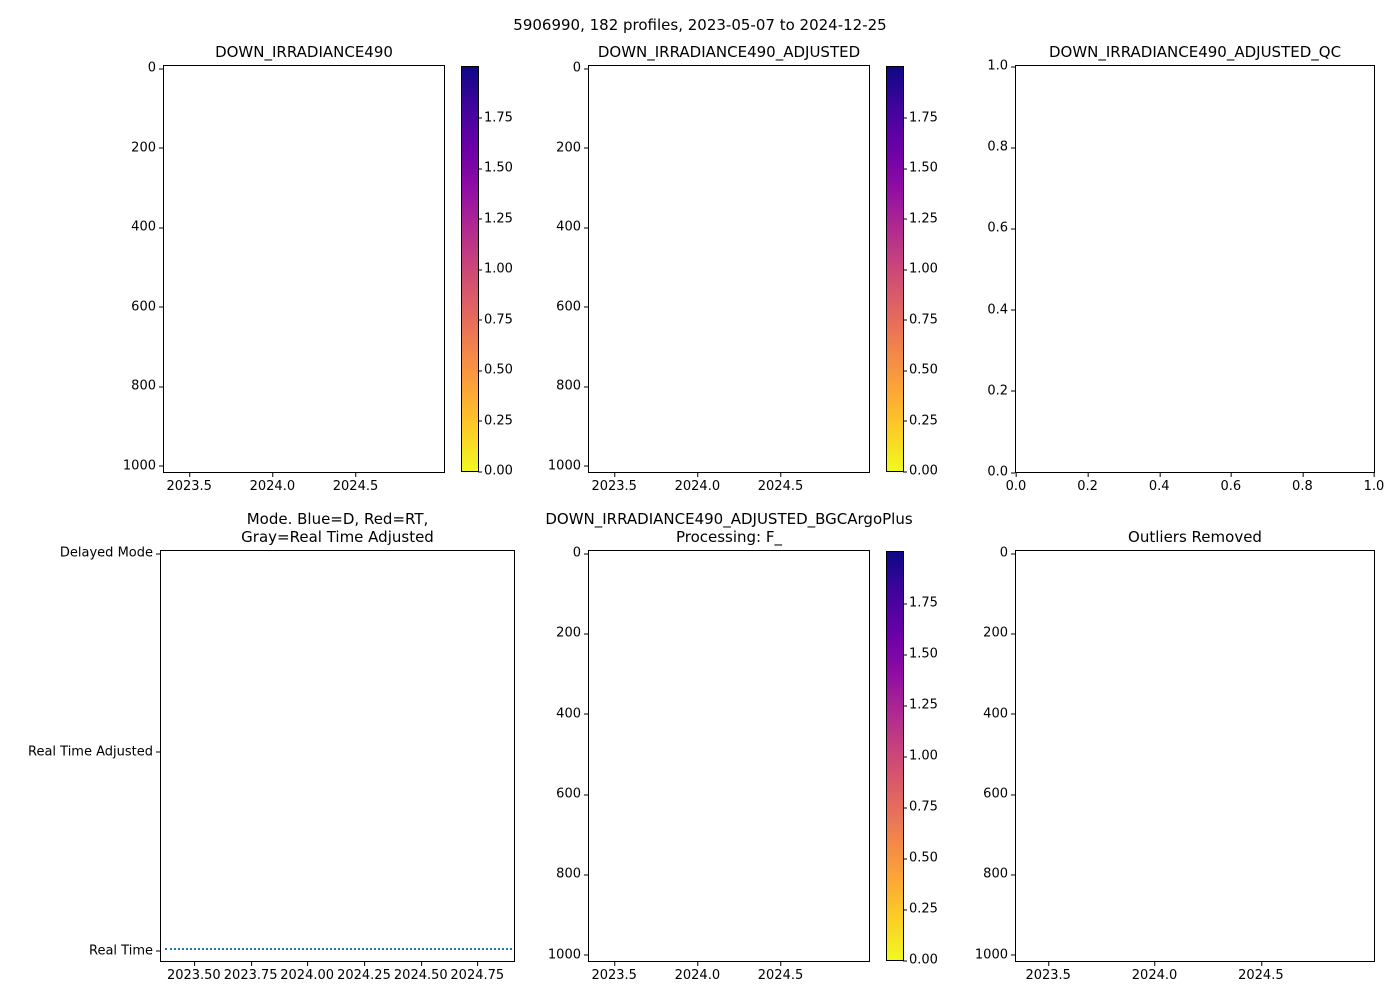  What do you see at coordinates (1001, 472) in the screenshot?
I see `y-tick-label: 0.0` at bounding box center [1001, 472].